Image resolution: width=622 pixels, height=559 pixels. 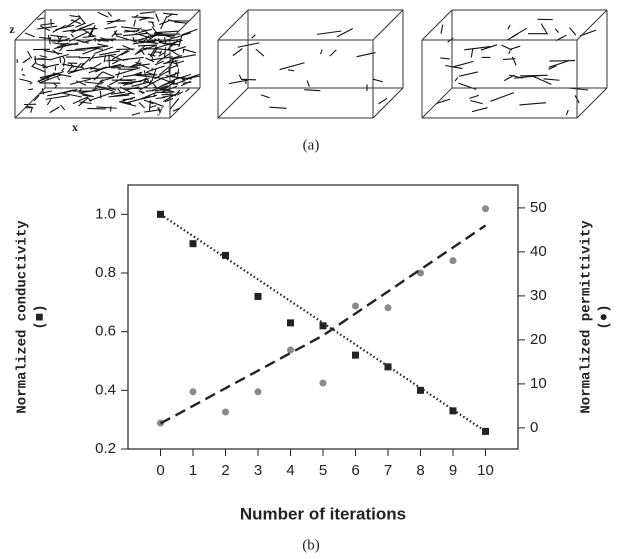 I want to click on x-tick-label: 8, so click(x=420, y=470).